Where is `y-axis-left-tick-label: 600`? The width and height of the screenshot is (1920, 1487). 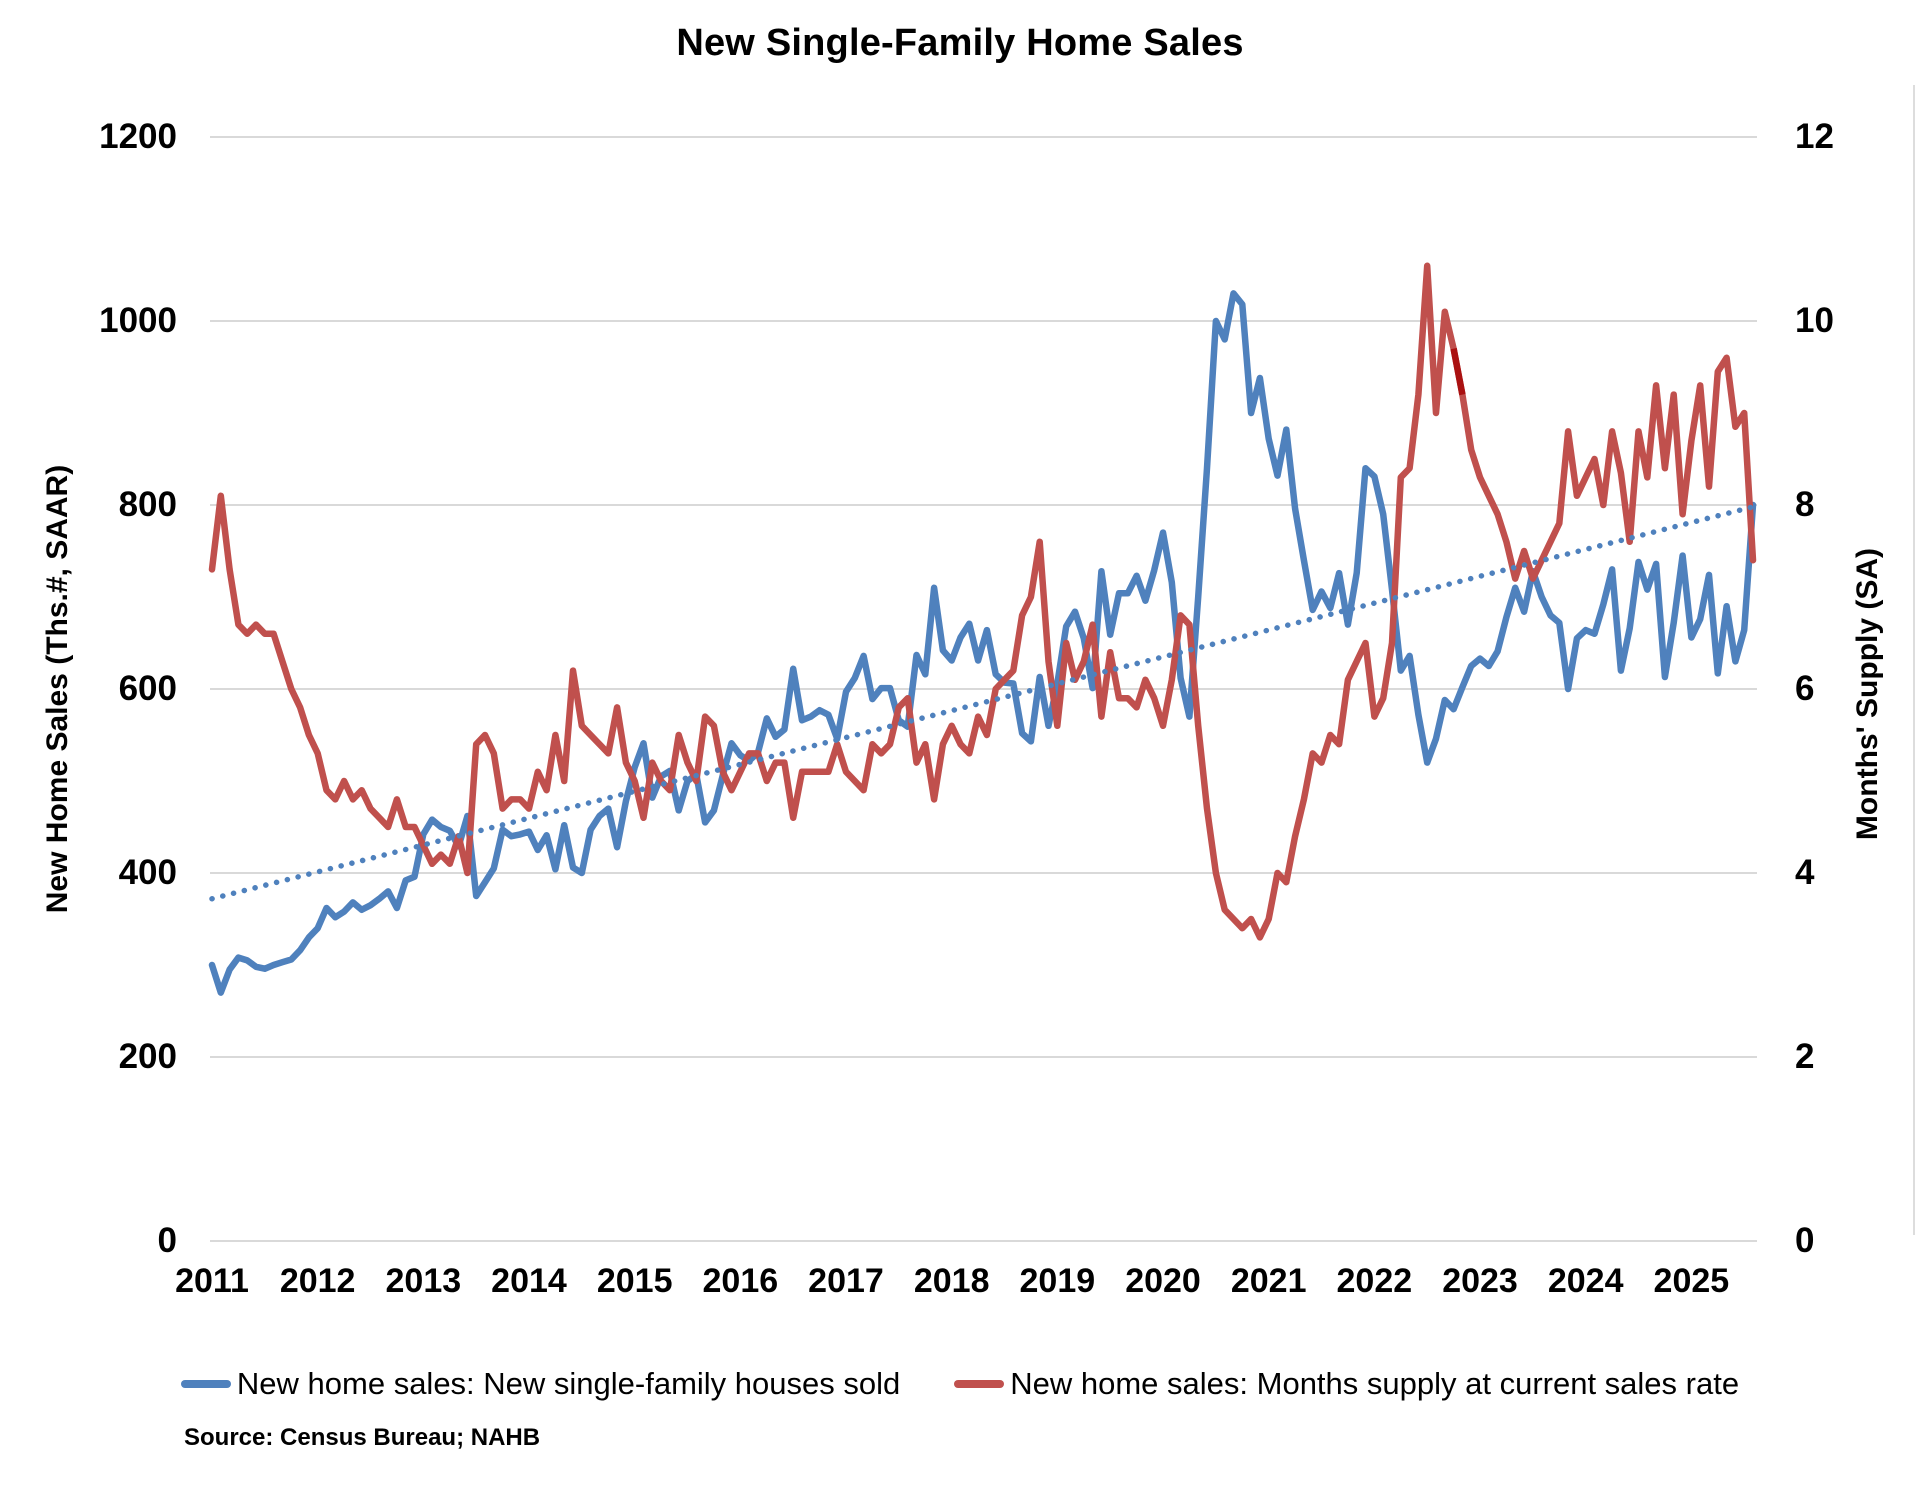 y-axis-left-tick-label: 600 is located at coordinates (147, 688).